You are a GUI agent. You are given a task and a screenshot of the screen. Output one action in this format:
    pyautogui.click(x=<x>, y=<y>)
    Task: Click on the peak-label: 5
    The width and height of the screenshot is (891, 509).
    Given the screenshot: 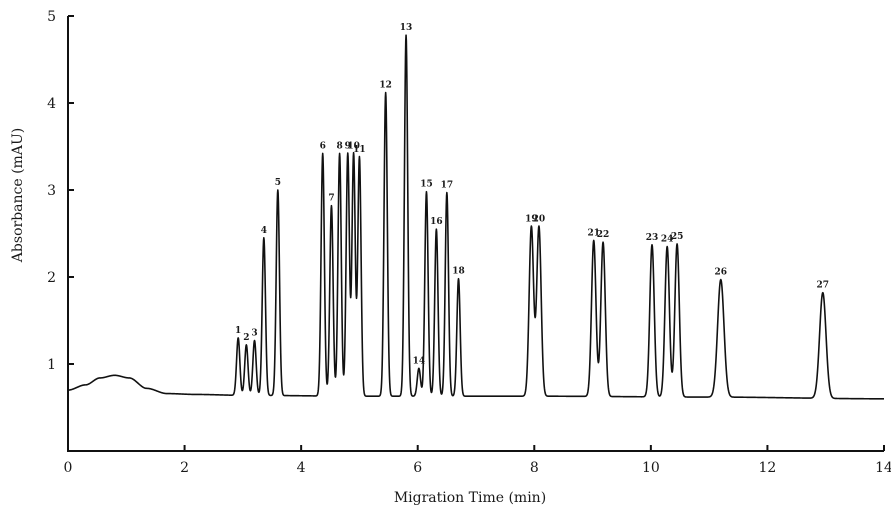 What is the action you would take?
    pyautogui.click(x=278, y=183)
    